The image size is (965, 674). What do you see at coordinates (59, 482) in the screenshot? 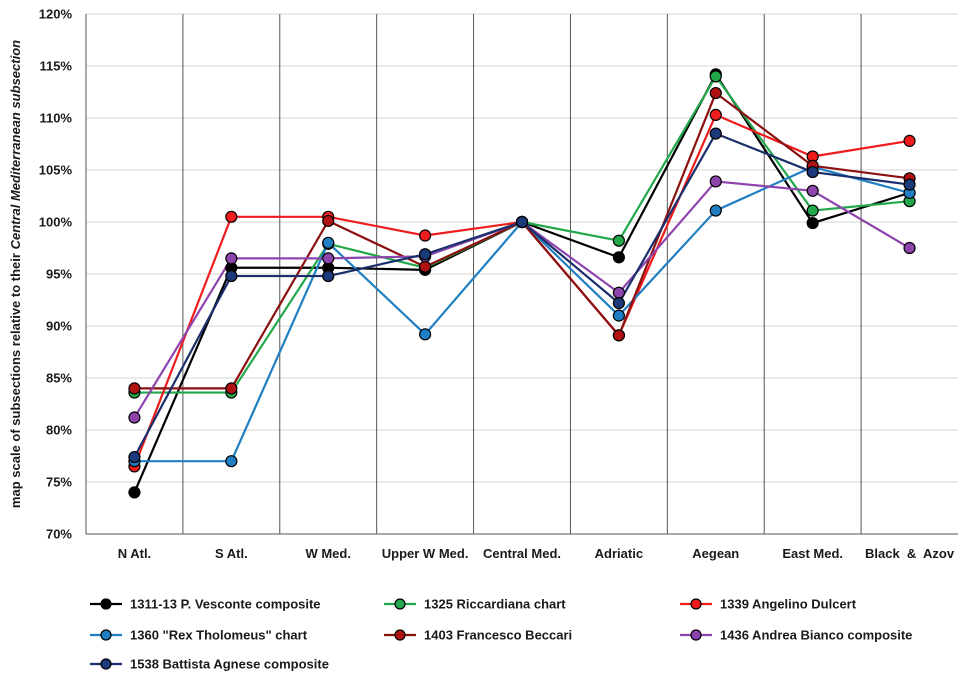
I see `y-tick-label: 75%` at bounding box center [59, 482].